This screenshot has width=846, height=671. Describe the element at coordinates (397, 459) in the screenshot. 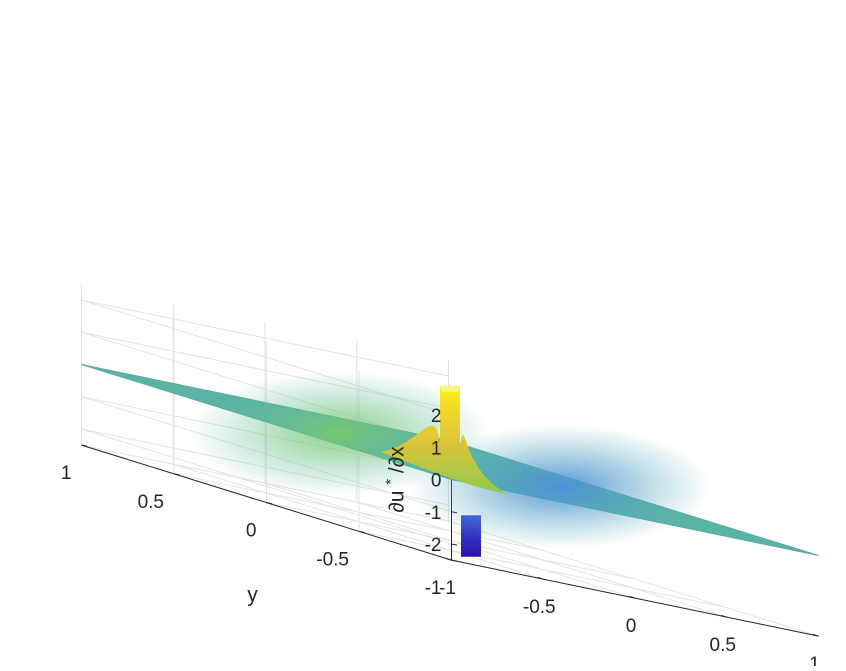

I see `z-axis-label-tail: /∂x` at that location.